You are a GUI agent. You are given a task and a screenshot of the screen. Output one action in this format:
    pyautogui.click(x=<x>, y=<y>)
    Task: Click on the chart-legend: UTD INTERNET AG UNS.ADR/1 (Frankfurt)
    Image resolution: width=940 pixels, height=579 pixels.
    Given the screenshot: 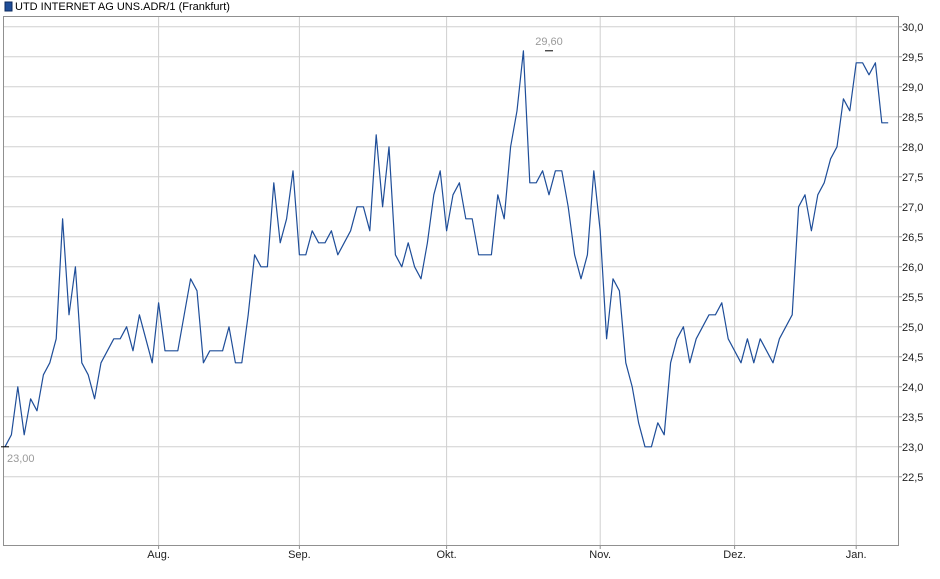 What is the action you would take?
    pyautogui.click(x=117, y=7)
    